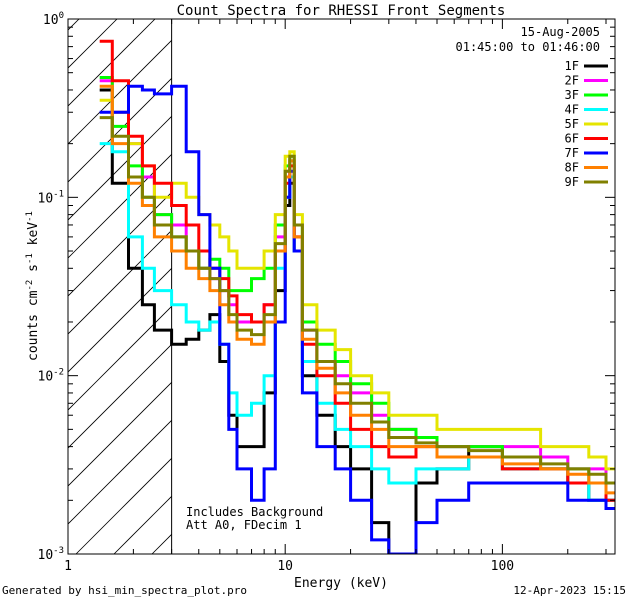 The width and height of the screenshot is (640, 600). What do you see at coordinates (572, 182) in the screenshot?
I see `legend-label: 9F` at bounding box center [572, 182].